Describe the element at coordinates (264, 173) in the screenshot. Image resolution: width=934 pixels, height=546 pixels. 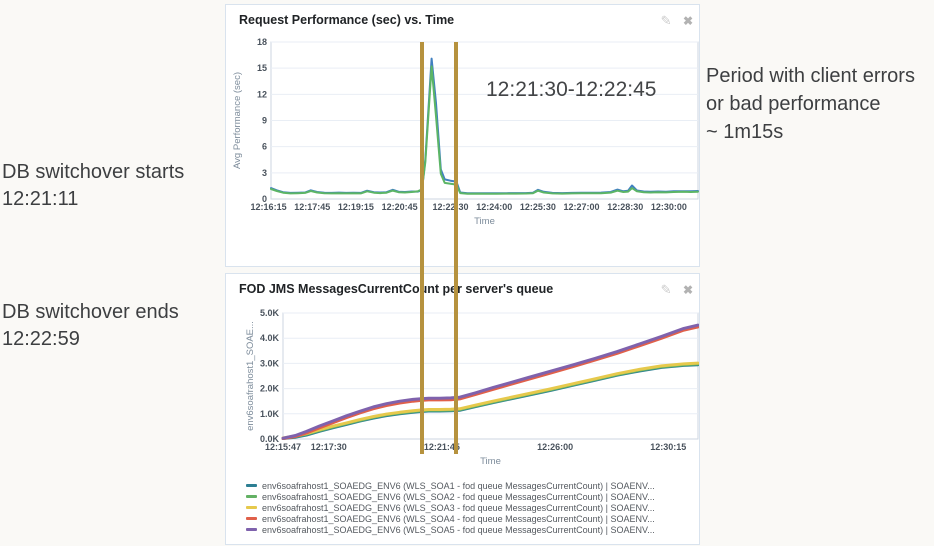
I see `y-tick-label: 3` at that location.